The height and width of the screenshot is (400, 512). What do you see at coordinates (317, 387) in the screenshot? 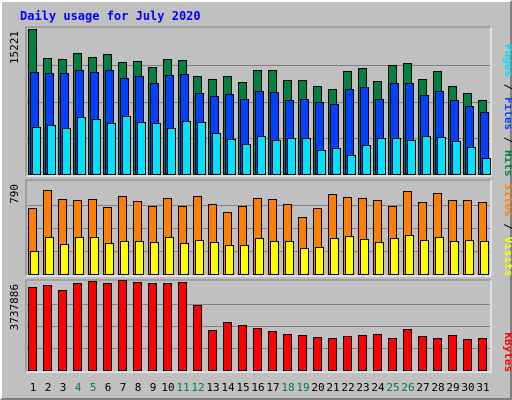
I see `x-tick-day-20: 20` at bounding box center [317, 387].